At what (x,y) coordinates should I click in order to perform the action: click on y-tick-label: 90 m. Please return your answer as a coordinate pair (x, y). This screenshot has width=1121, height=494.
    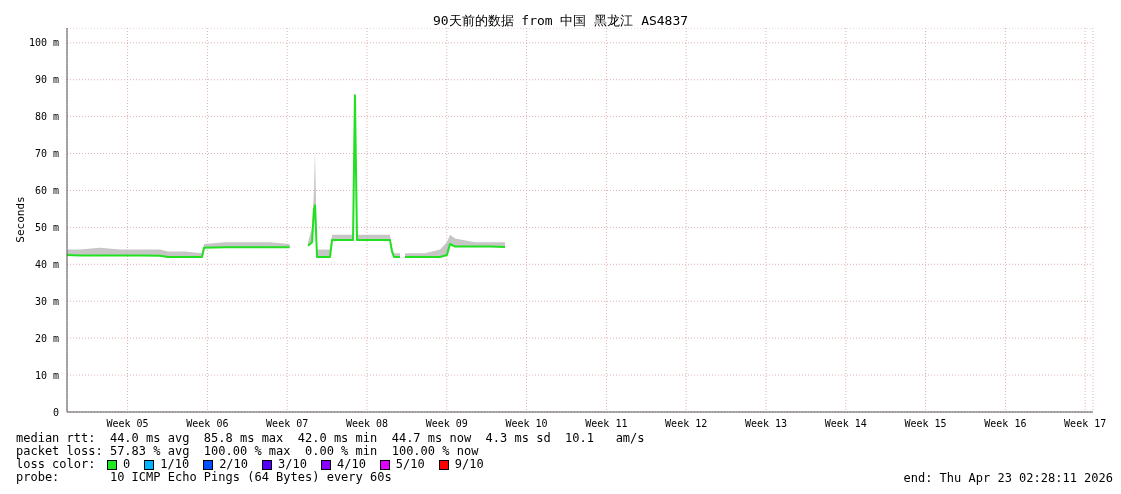
    Looking at the image, I should click on (46, 80).